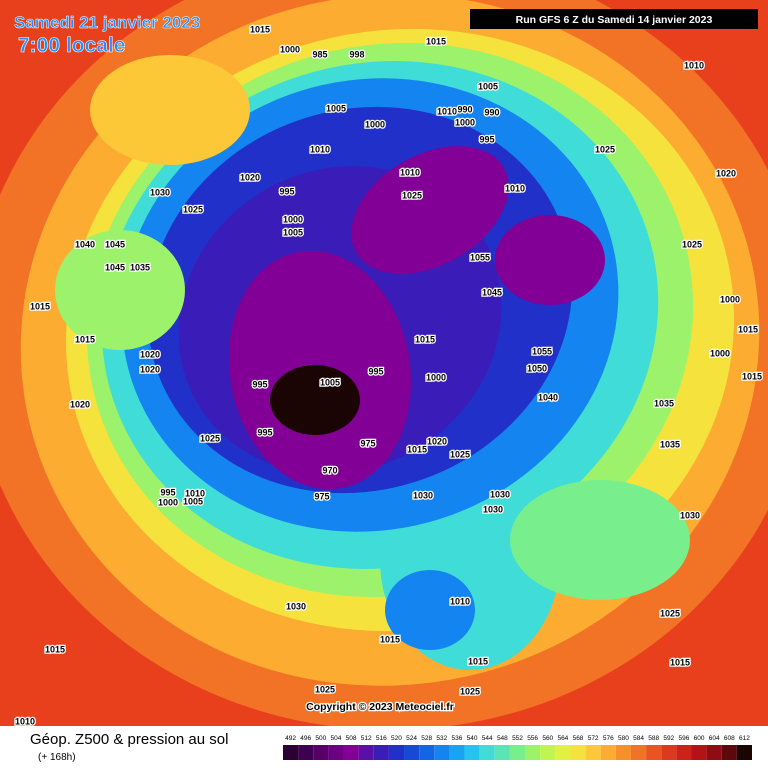  What do you see at coordinates (305, 738) in the screenshot?
I see `legend-value: 496` at bounding box center [305, 738].